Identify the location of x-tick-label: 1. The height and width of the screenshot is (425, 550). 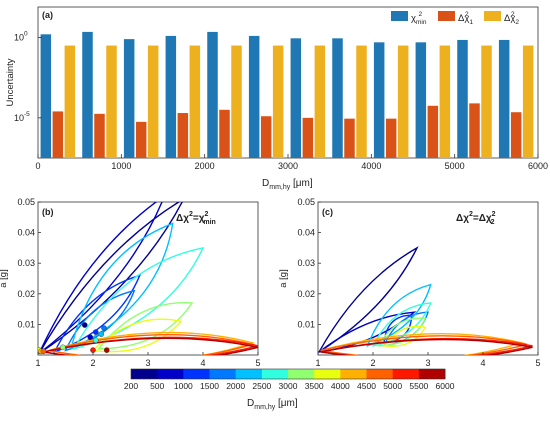
(37, 363).